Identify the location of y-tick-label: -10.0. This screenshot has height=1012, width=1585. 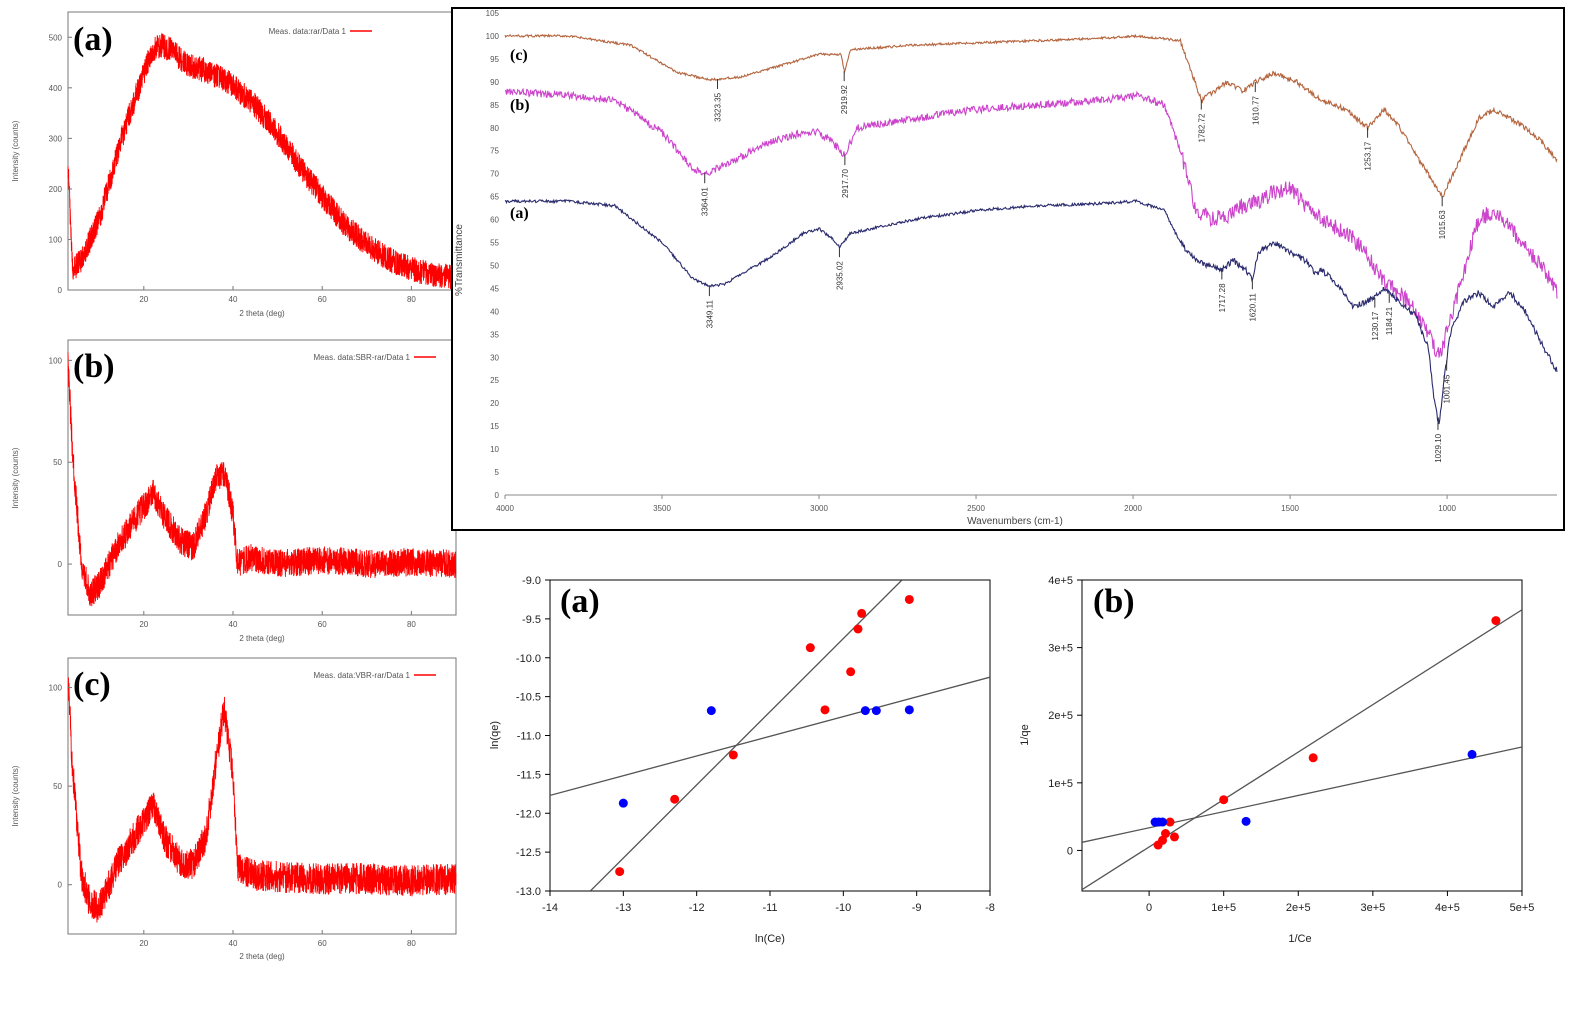
(528, 659).